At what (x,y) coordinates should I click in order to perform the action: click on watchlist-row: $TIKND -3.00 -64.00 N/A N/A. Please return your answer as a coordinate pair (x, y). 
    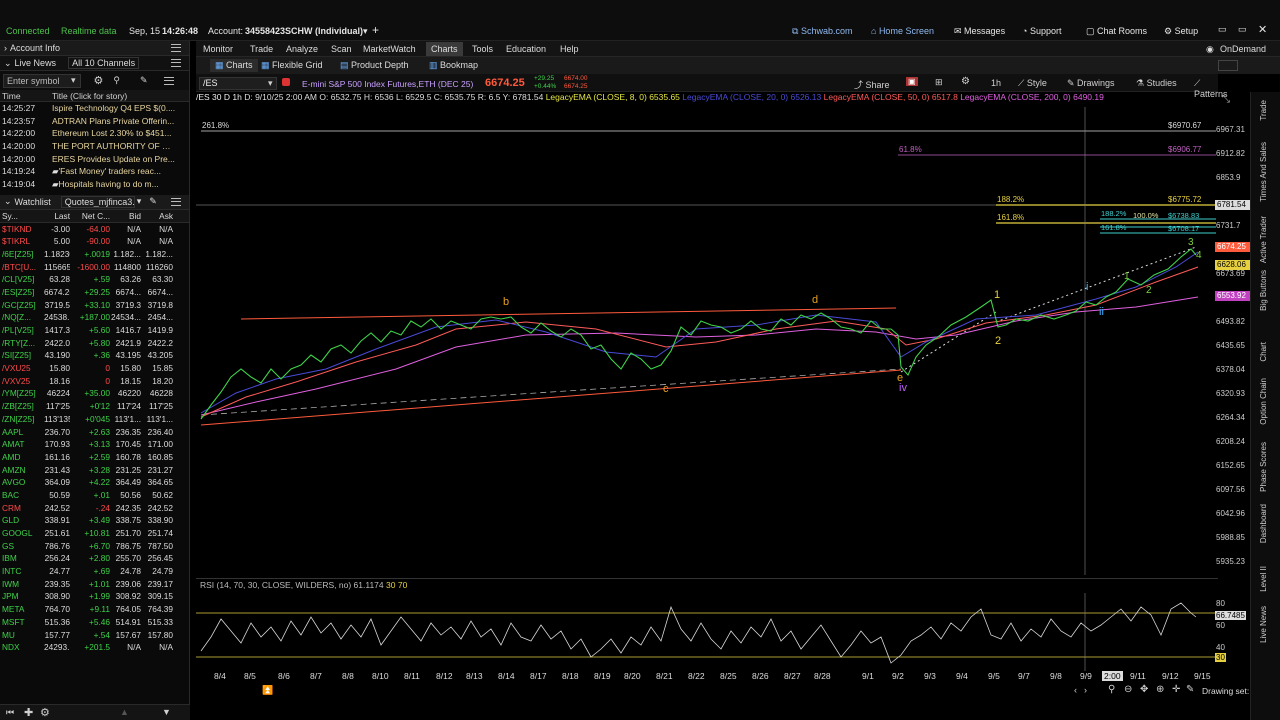
    Looking at the image, I should click on (94, 229).